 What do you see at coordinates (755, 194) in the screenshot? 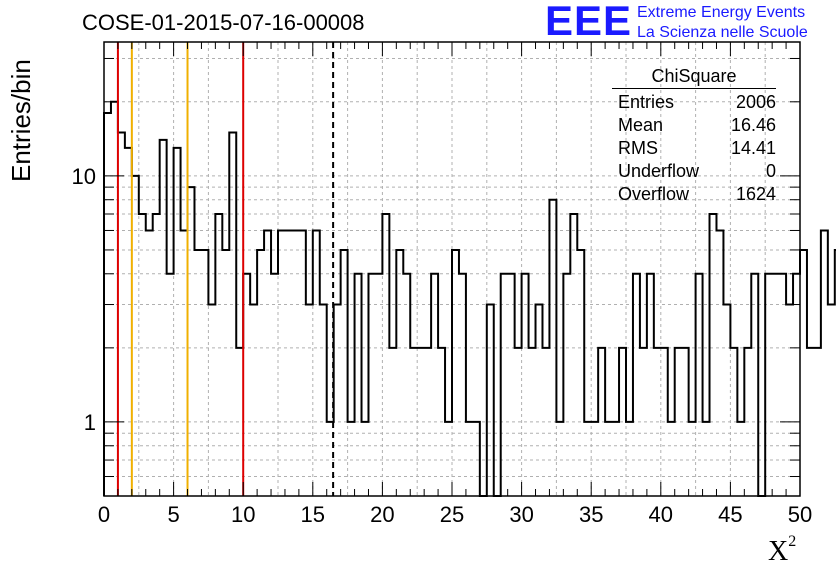
I see `stats-value: 1624` at bounding box center [755, 194].